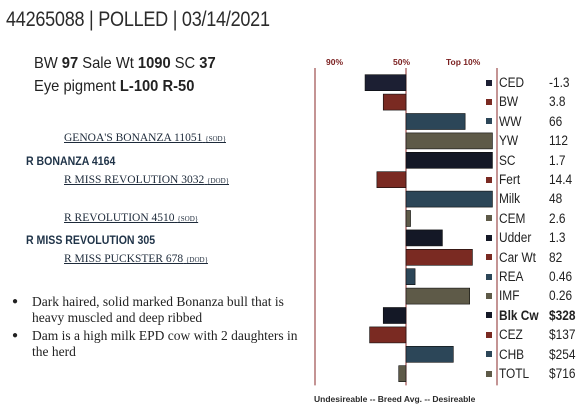 Image resolution: width=581 pixels, height=419 pixels. I want to click on chart-bottom-label: Undesireable -- Breed Avg. -- Desireable, so click(395, 399).